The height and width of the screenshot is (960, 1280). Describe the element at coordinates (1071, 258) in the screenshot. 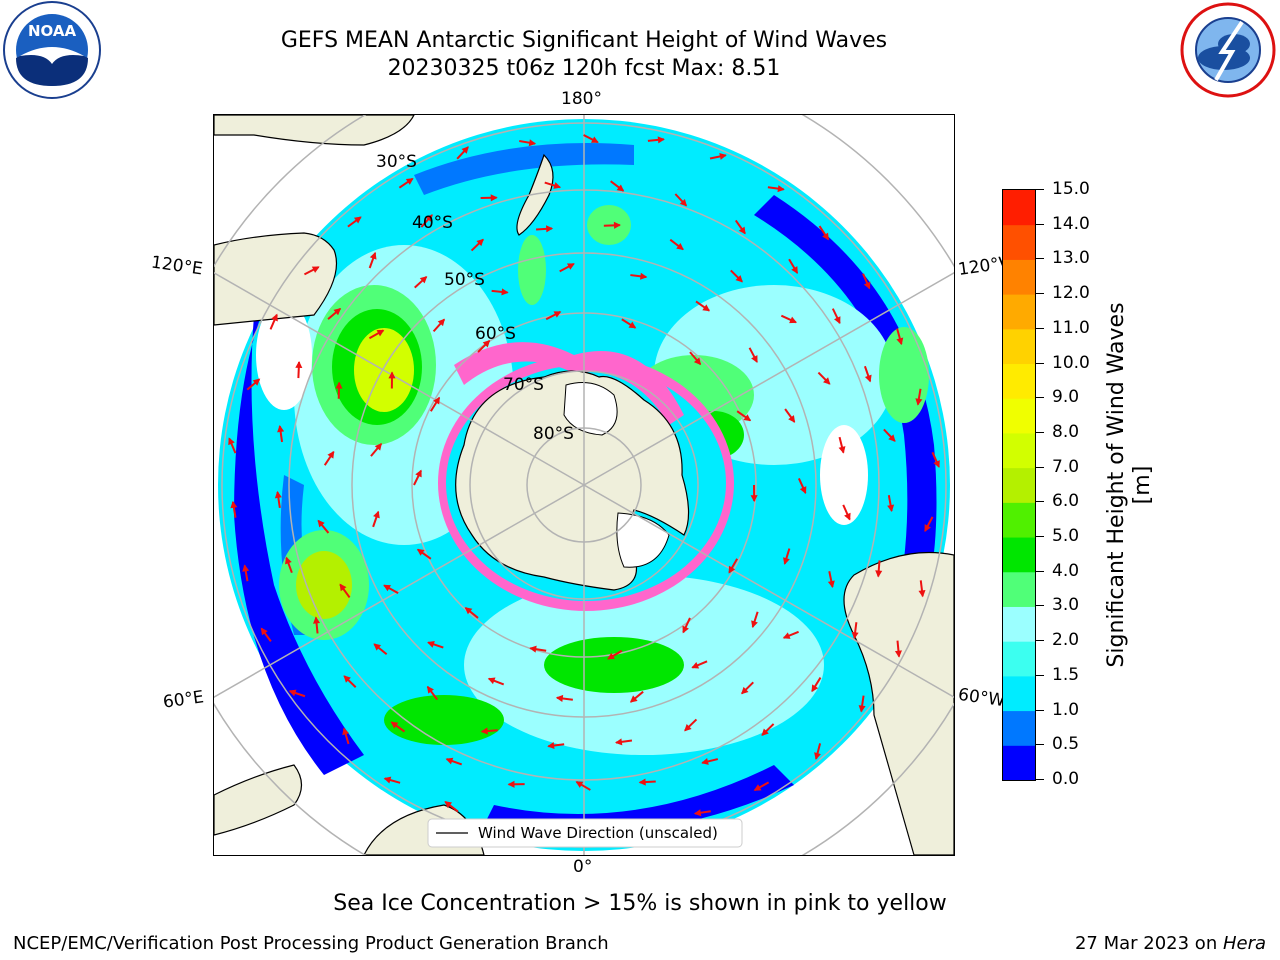

I see `colorbar-tick-label: 13.0` at that location.